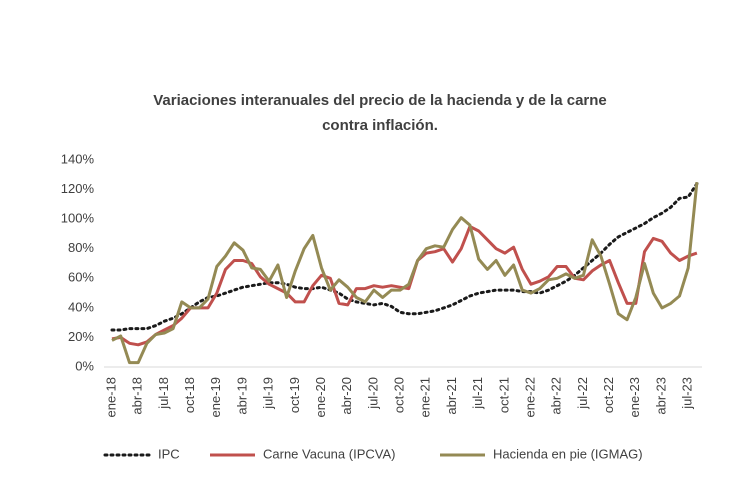 This screenshot has width=733, height=484. What do you see at coordinates (477, 393) in the screenshot?
I see `x-tick-label: jul-21` at bounding box center [477, 393].